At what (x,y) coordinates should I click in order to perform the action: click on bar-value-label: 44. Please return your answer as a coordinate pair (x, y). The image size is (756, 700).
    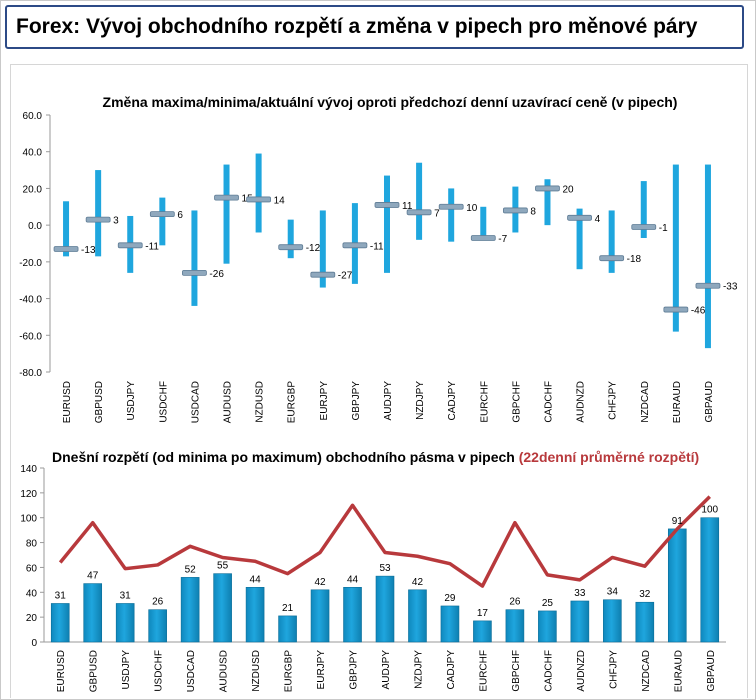
    Looking at the image, I should click on (353, 579).